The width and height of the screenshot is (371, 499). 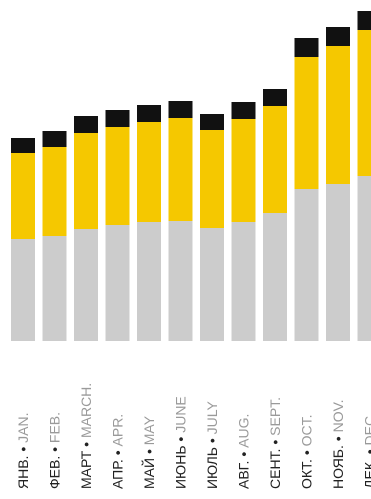 I want to click on month-label: ДЕК. • DEC., so click(x=366, y=450).